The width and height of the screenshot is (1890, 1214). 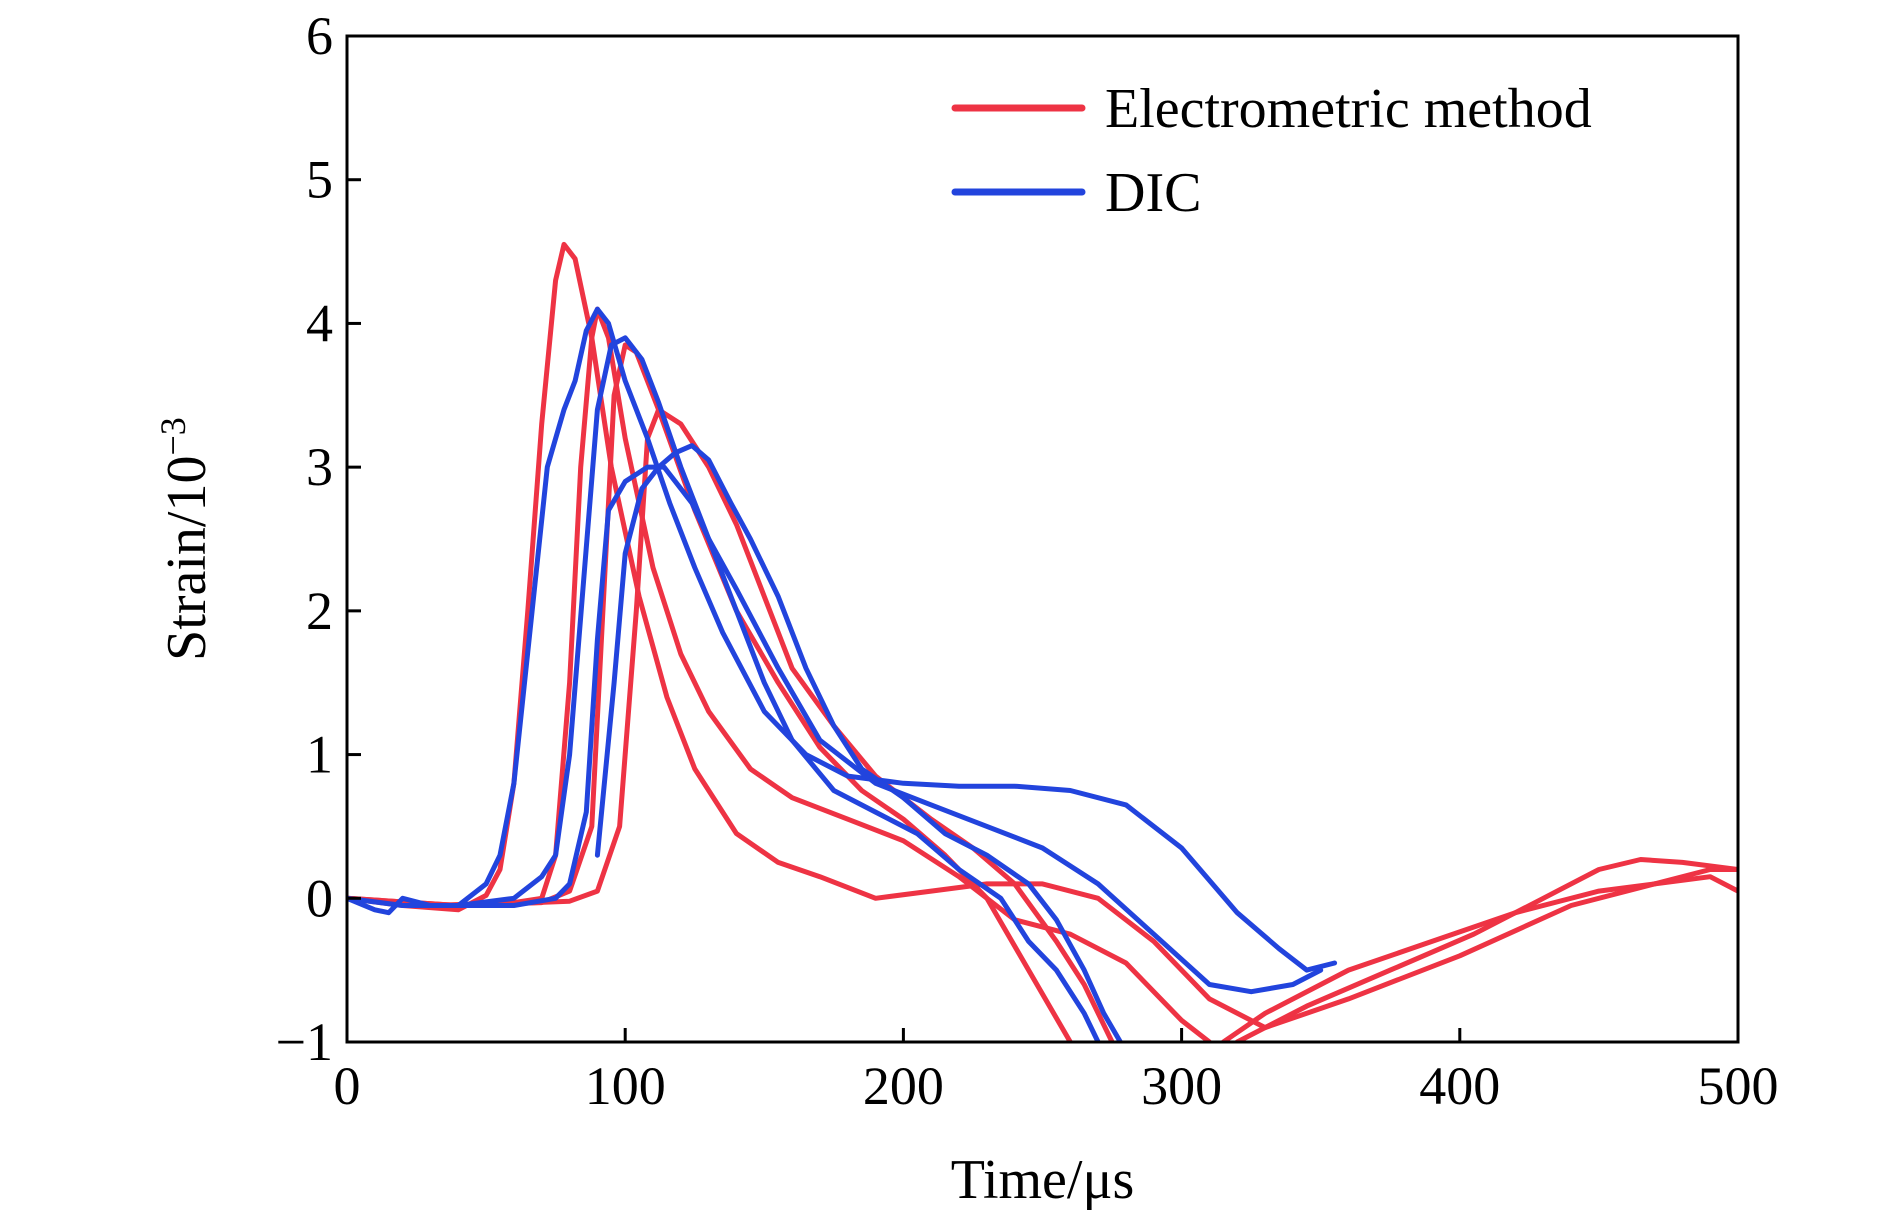 What do you see at coordinates (319, 323) in the screenshot?
I see `y-tick-label: 4` at bounding box center [319, 323].